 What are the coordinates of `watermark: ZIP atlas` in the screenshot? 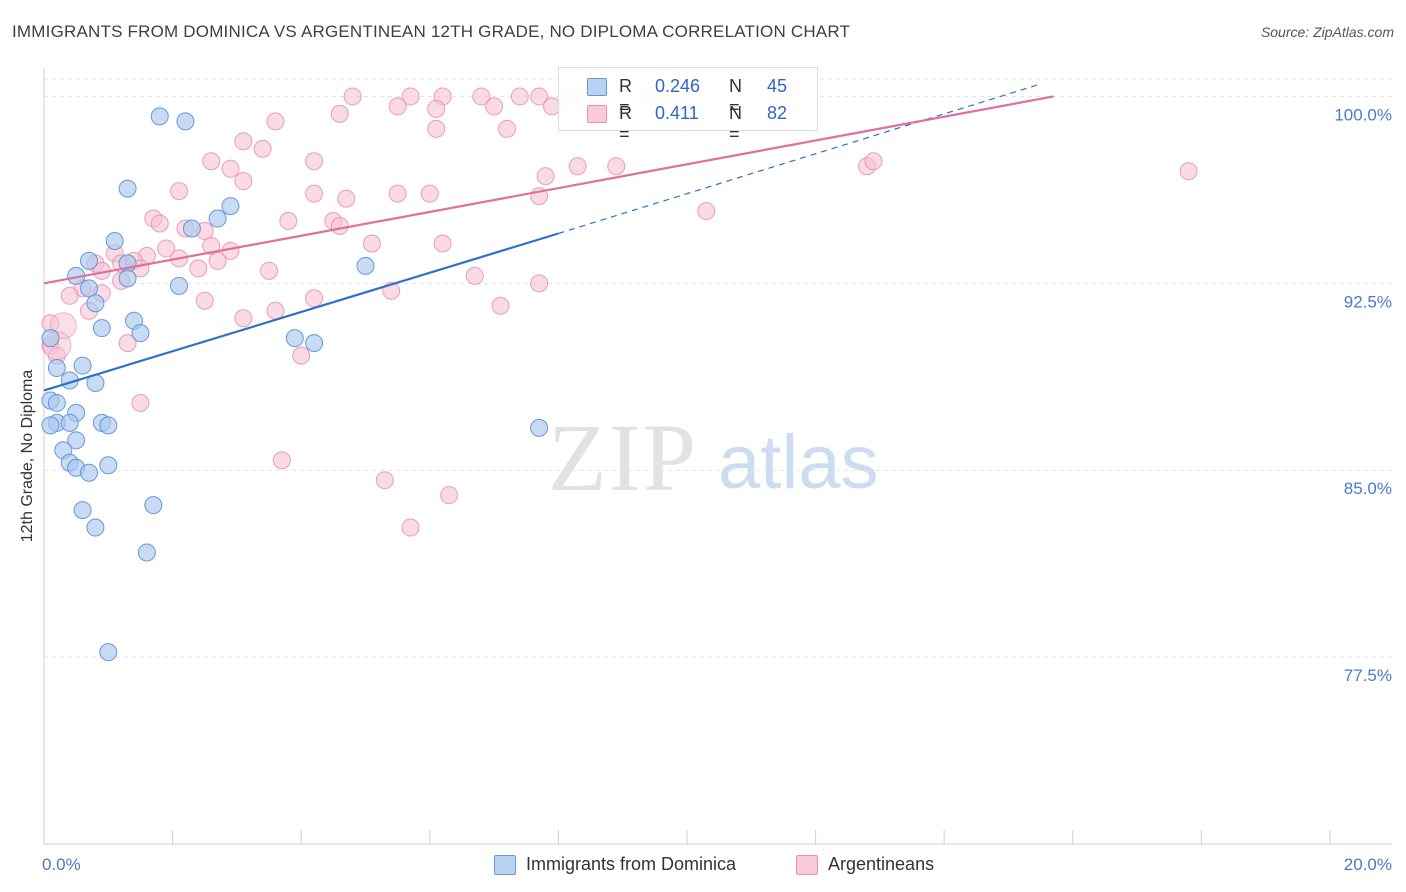 It's located at (713, 457).